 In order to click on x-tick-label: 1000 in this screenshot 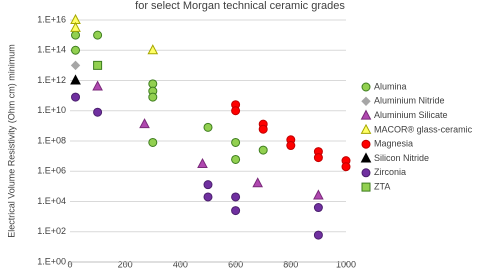, I will do `click(346, 264)`.